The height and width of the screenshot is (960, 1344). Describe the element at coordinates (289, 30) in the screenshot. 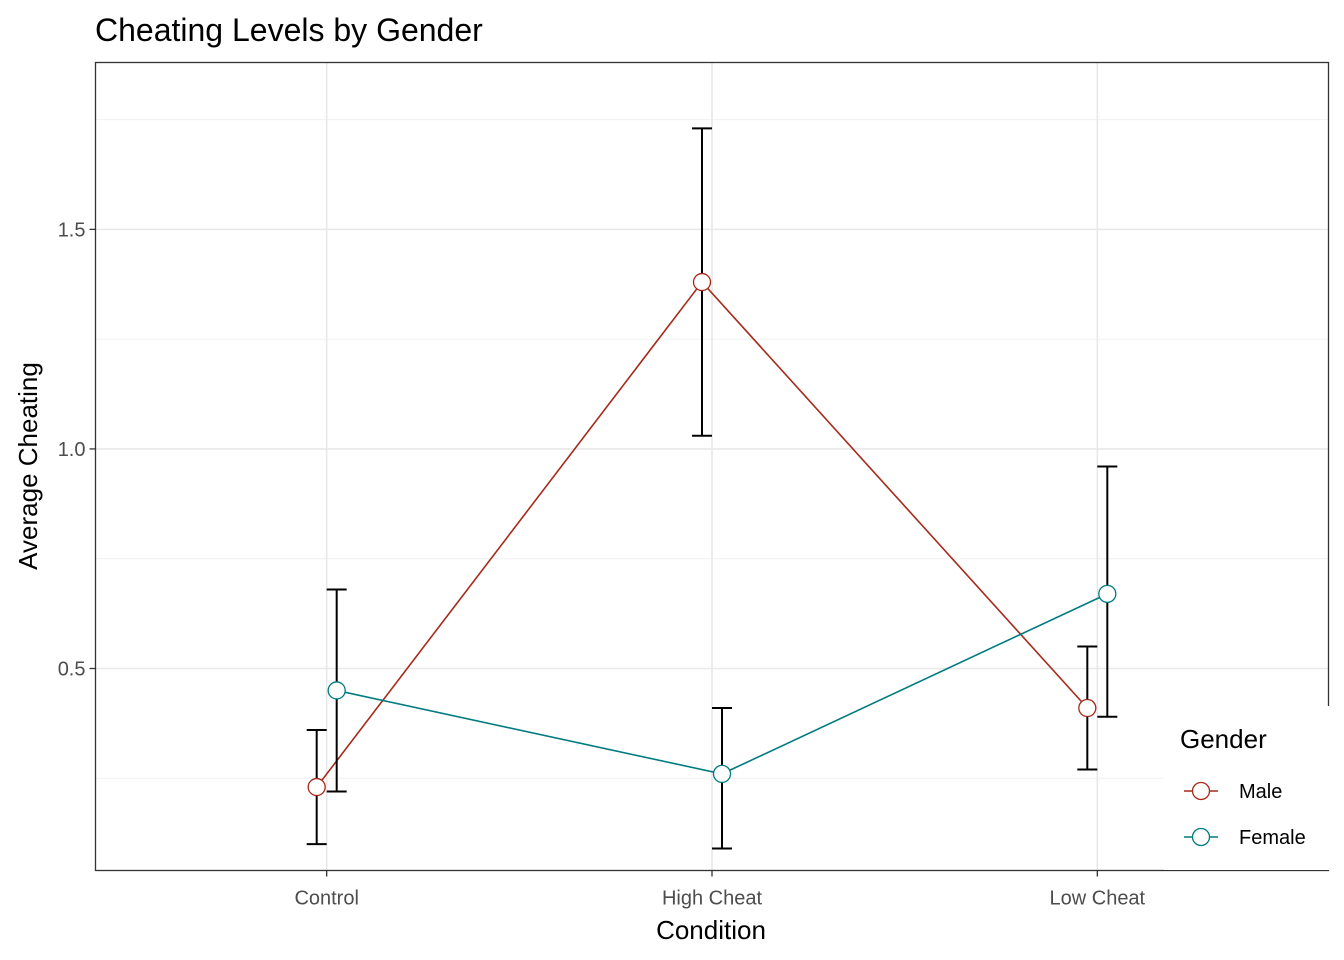

I see `chart-title: Cheating Levels by Gender` at that location.